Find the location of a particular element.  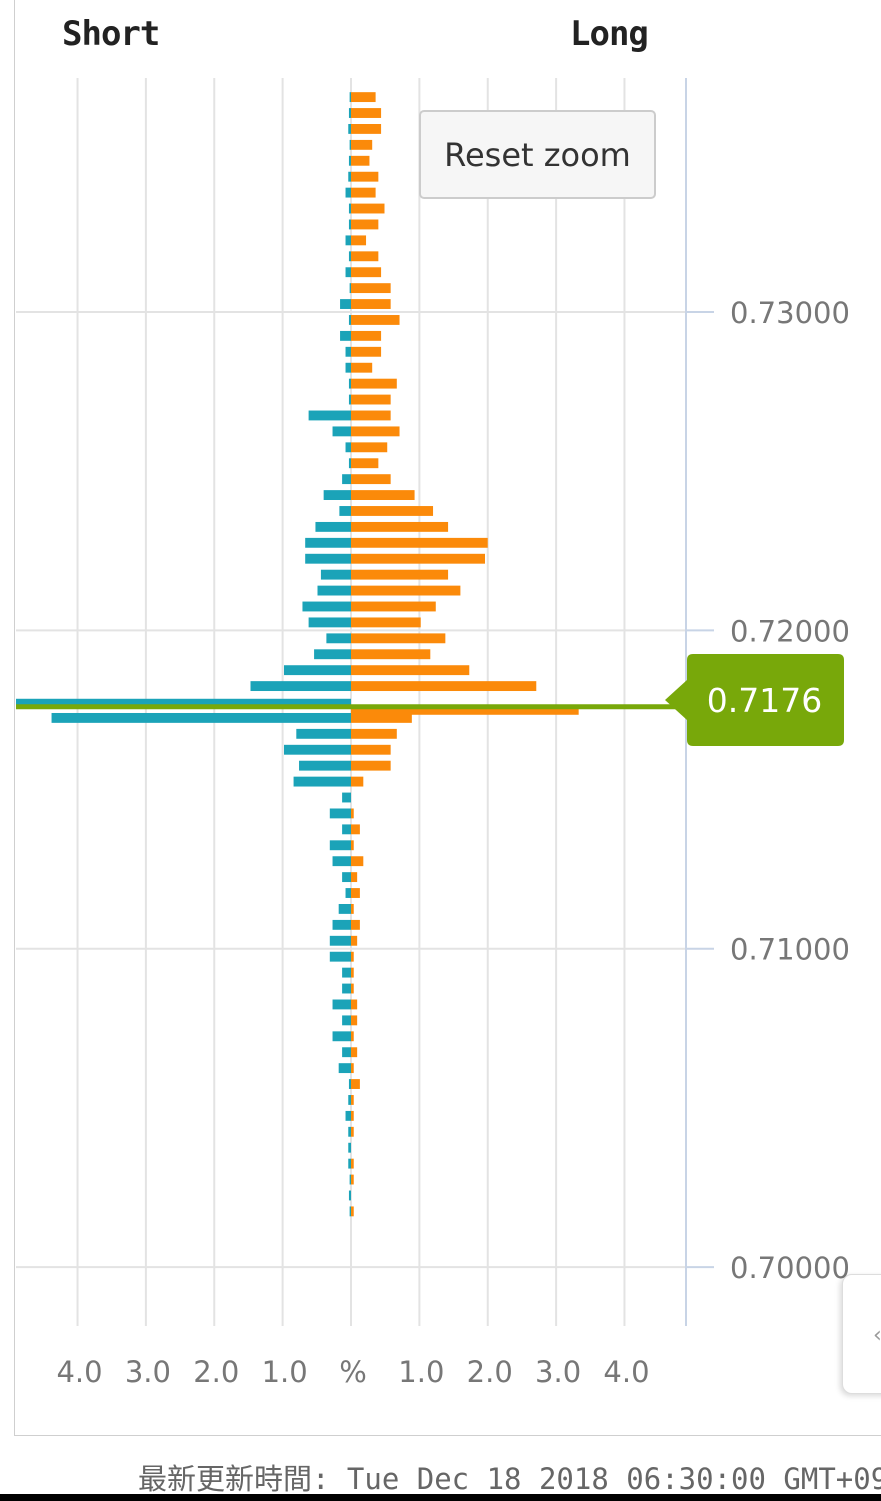

x-tick-label: 3.0 is located at coordinates (148, 1372).